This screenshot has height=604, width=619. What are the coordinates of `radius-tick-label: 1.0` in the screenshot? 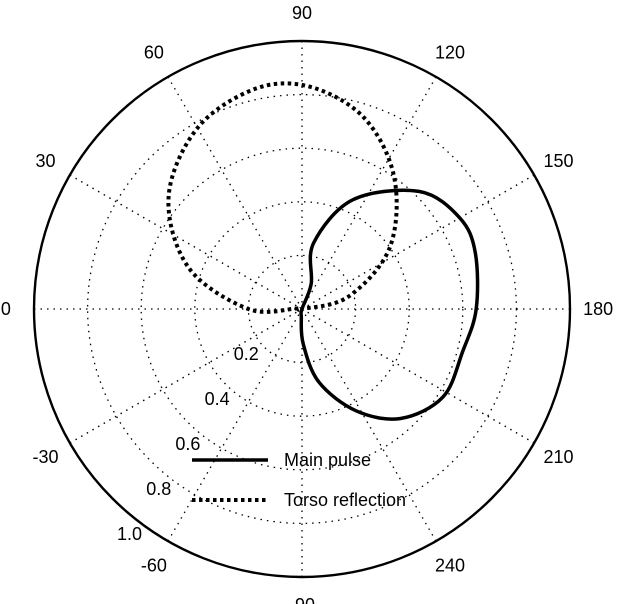 It's located at (129, 534).